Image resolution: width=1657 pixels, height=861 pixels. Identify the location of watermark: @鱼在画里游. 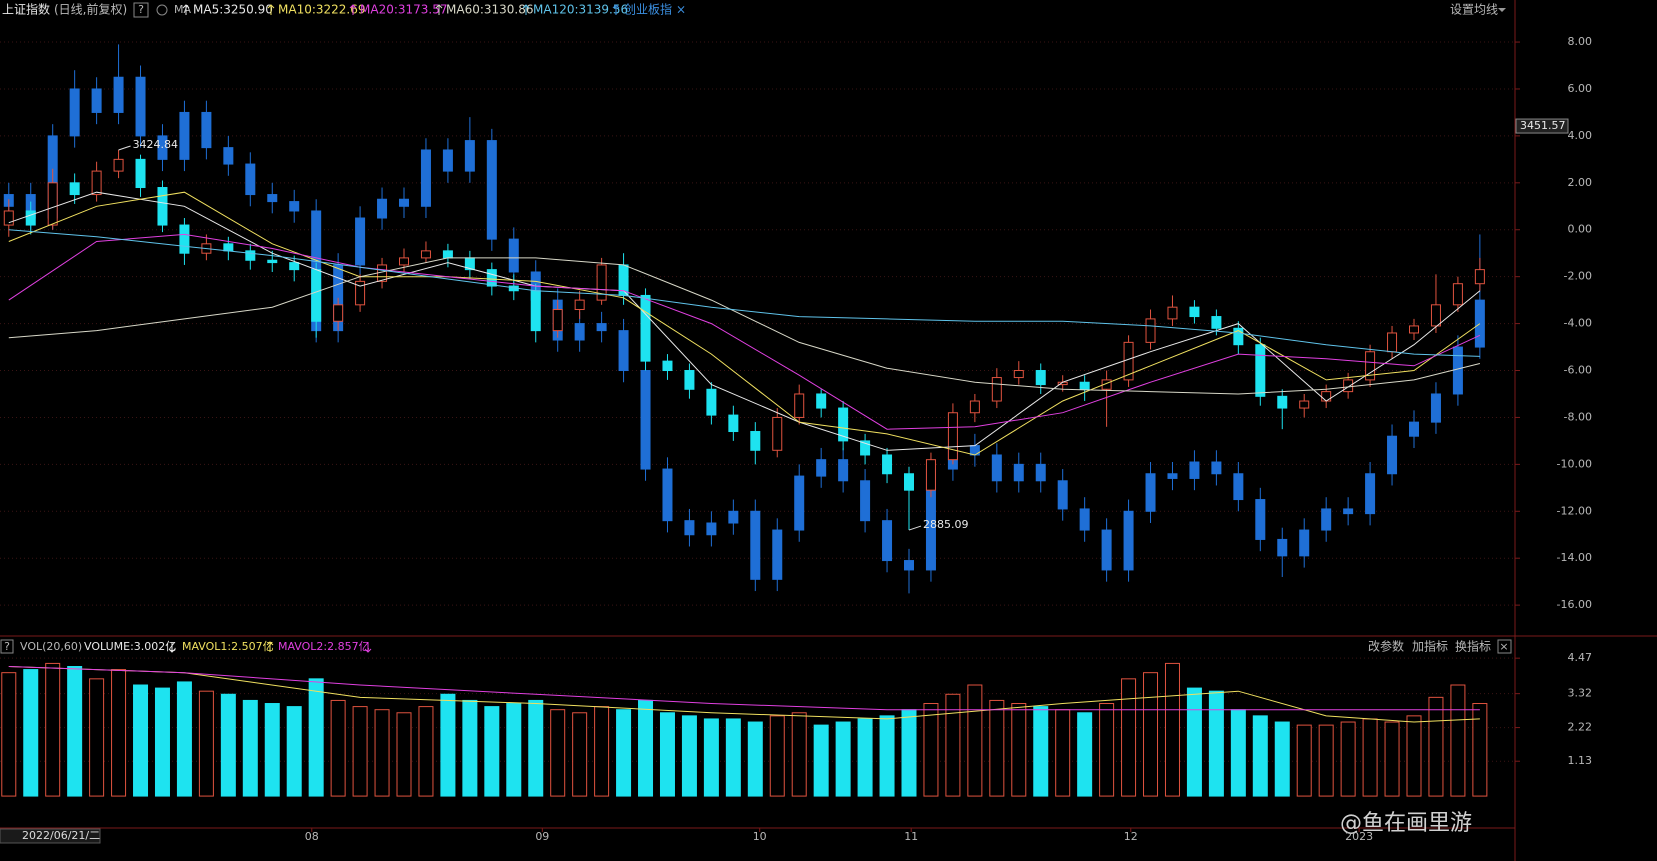
(1406, 823).